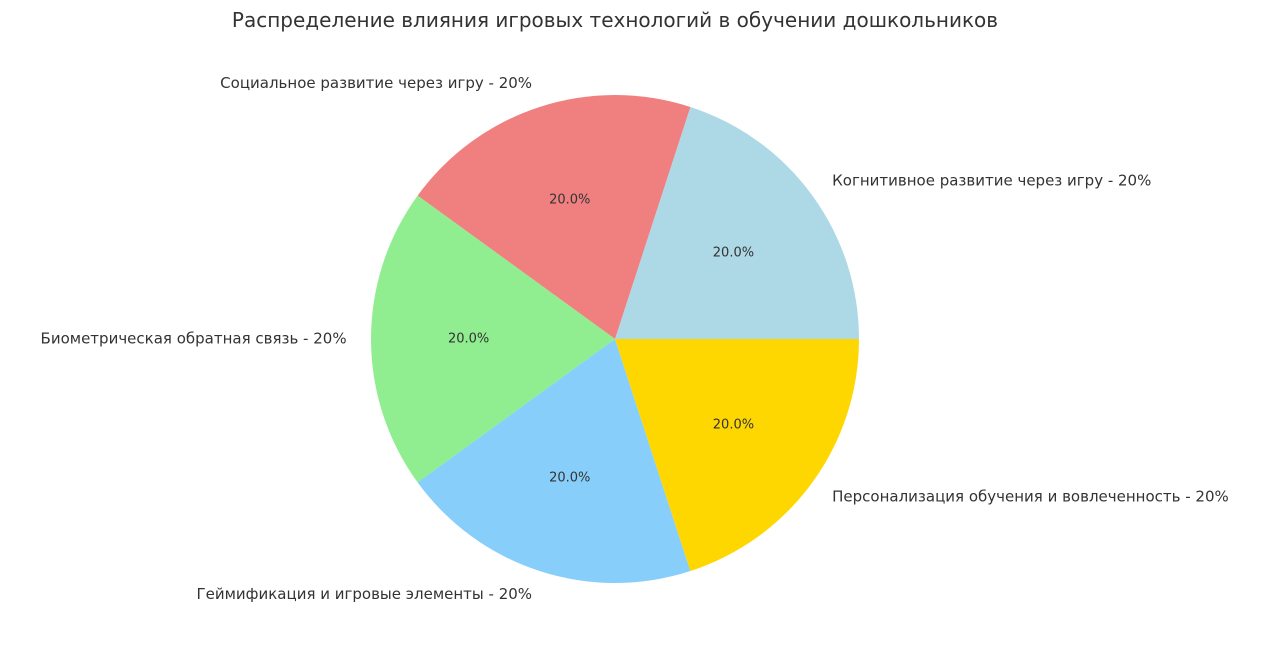 This screenshot has width=1280, height=654. What do you see at coordinates (364, 594) in the screenshot?
I see `slice-category-label: Геймификация и игровые элементы - 20%` at bounding box center [364, 594].